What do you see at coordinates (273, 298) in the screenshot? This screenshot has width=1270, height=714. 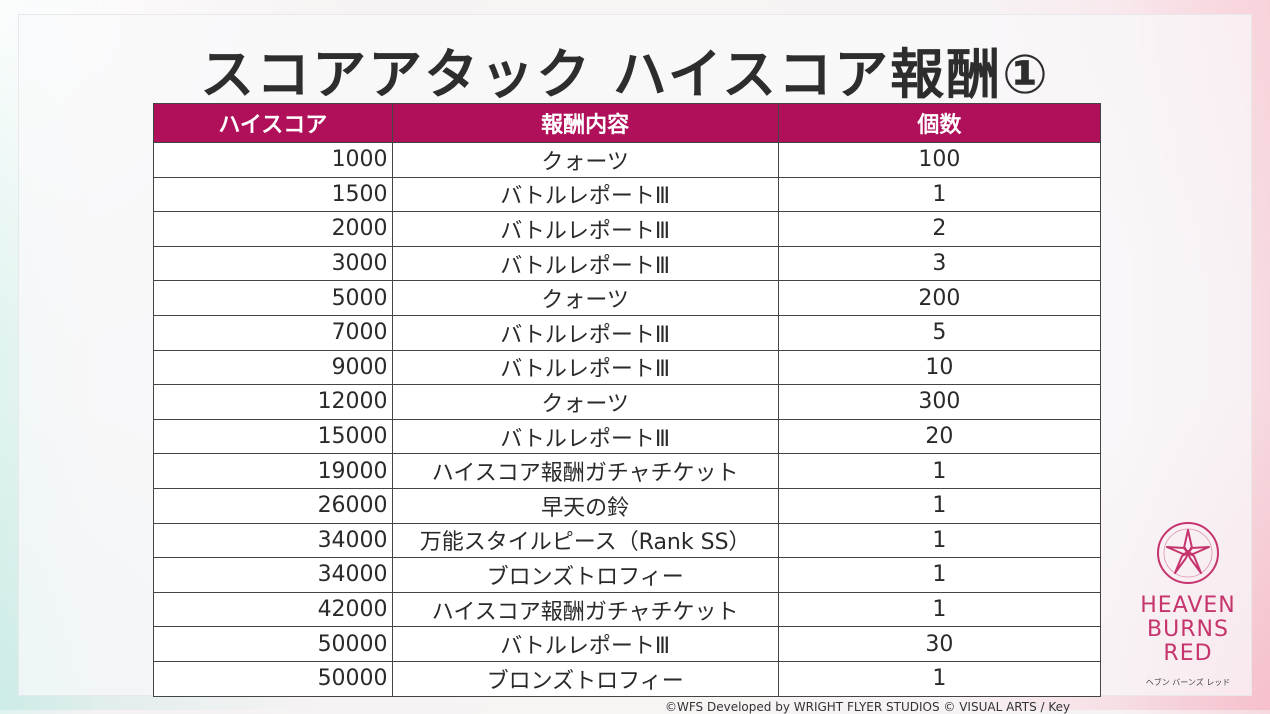 I see `score-cell: 5000` at bounding box center [273, 298].